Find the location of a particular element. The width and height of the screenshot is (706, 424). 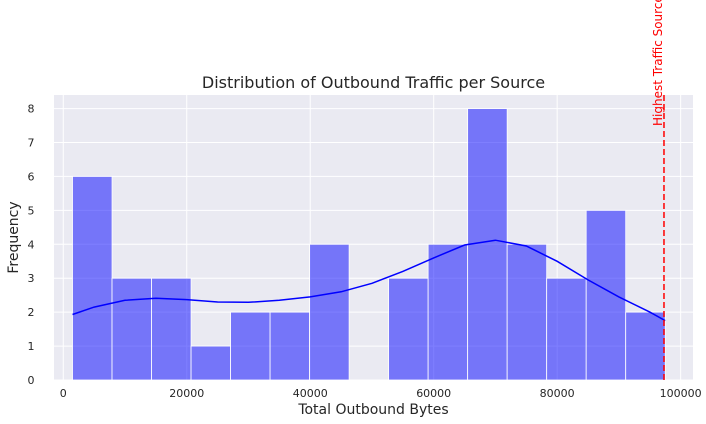

y-tick-label: 8 is located at coordinates (31, 109).